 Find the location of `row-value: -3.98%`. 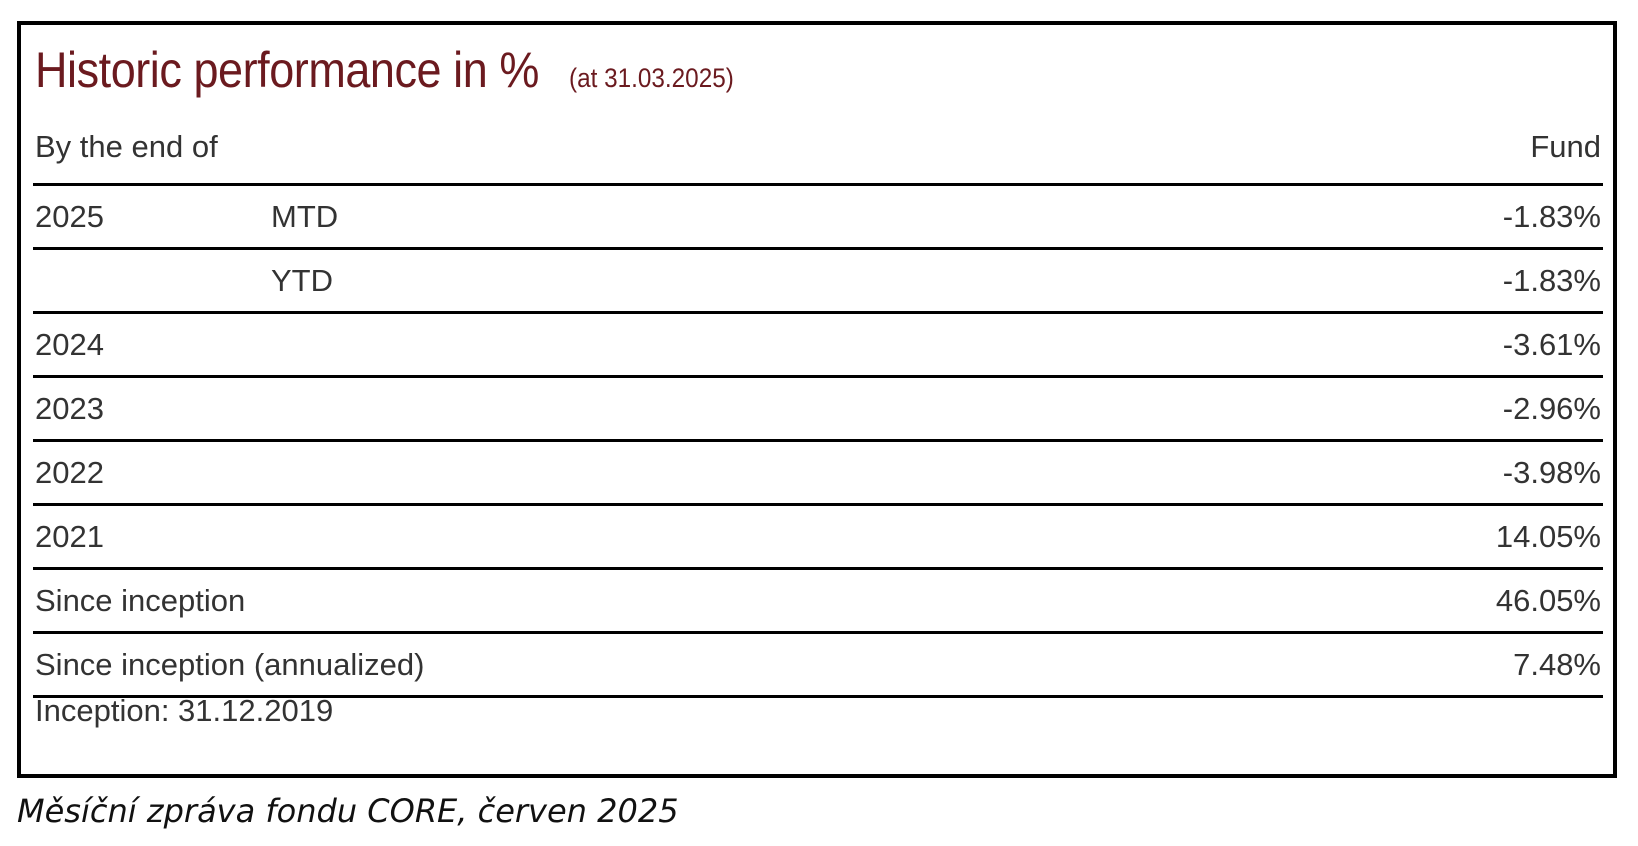

row-value: -3.98% is located at coordinates (1551, 472).